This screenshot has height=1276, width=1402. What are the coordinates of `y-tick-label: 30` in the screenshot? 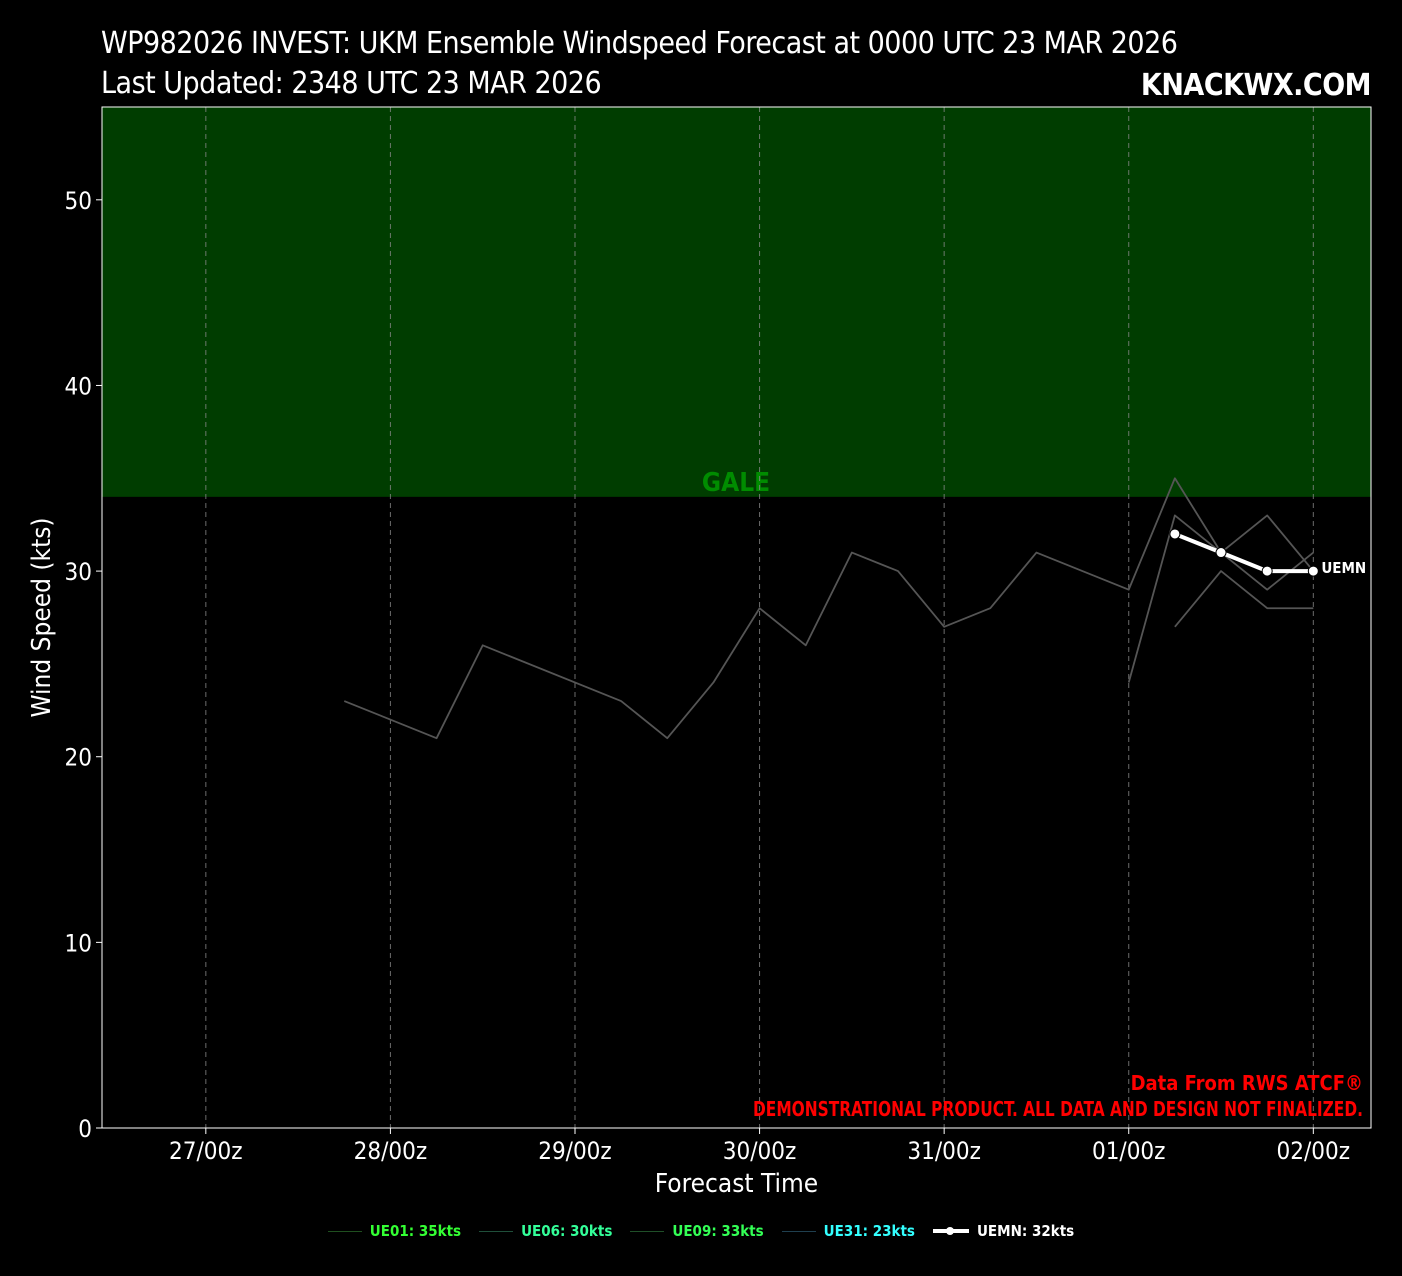 It's located at (78, 572).